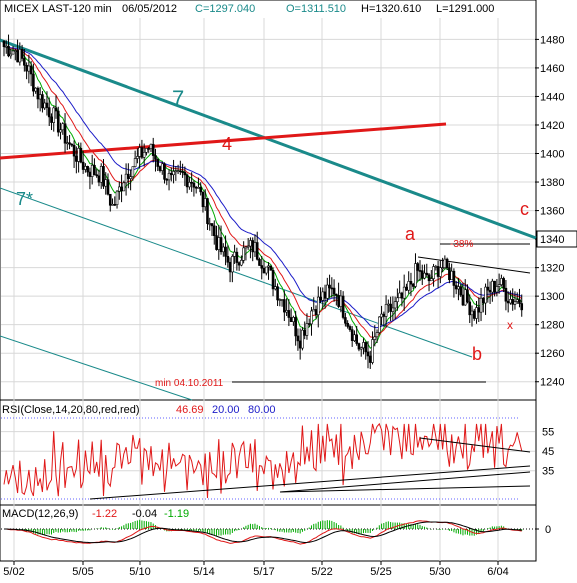 This screenshot has width=577, height=583. Describe the element at coordinates (552, 183) in the screenshot. I see `price-tick-label: 1380` at that location.